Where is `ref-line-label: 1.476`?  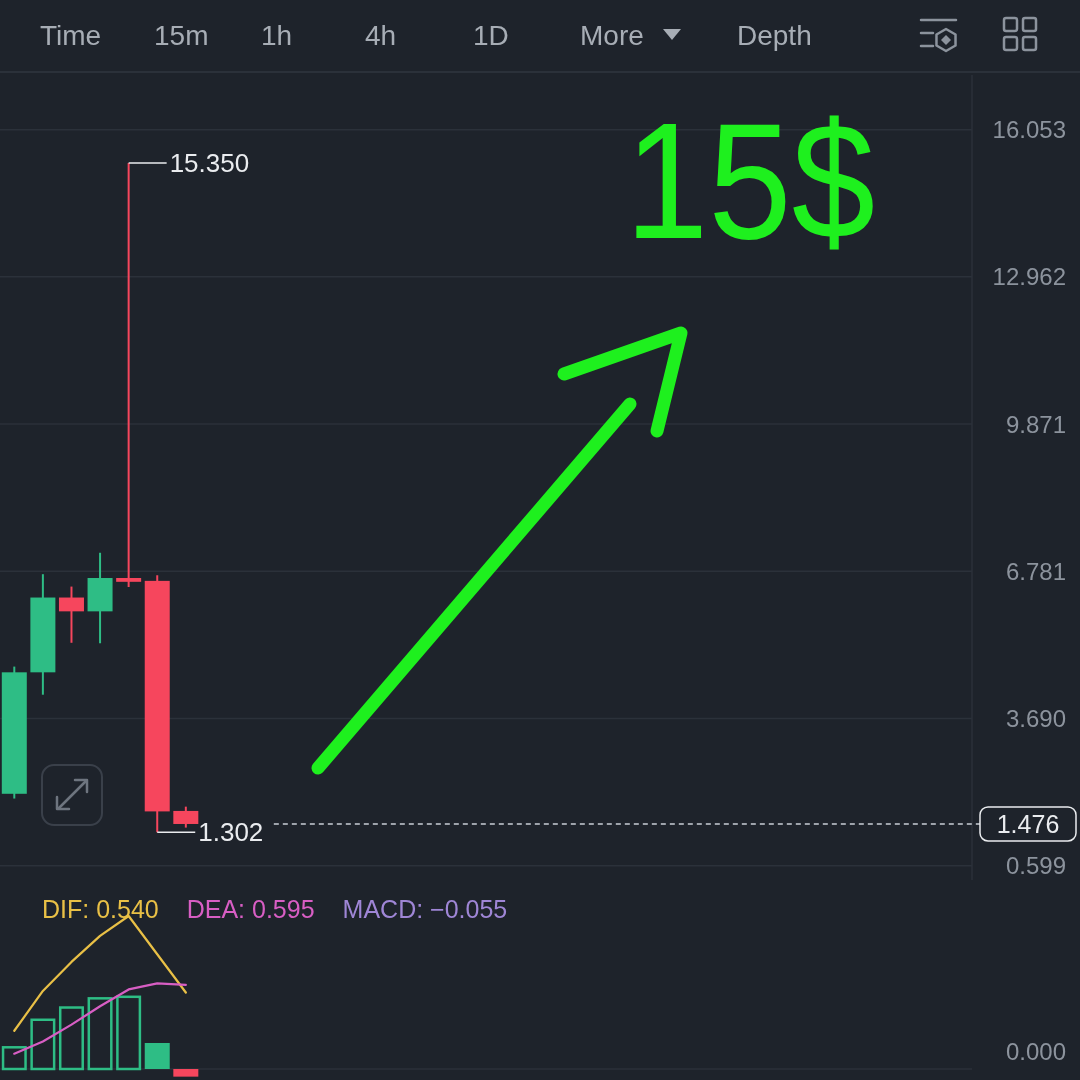
ref-line-label: 1.476 is located at coordinates (1028, 823).